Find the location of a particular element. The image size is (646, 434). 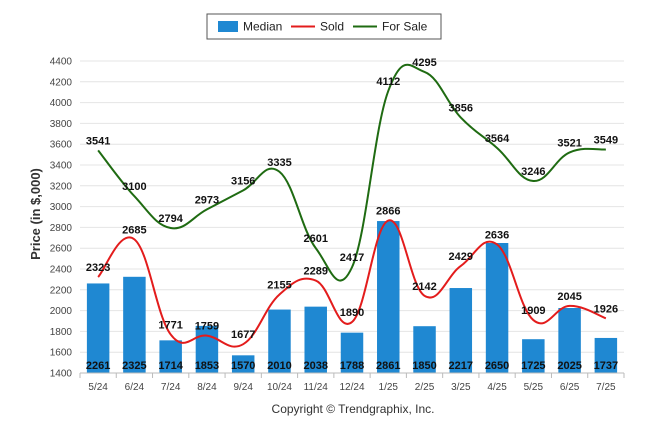

label-median: 2038 is located at coordinates (315, 366).